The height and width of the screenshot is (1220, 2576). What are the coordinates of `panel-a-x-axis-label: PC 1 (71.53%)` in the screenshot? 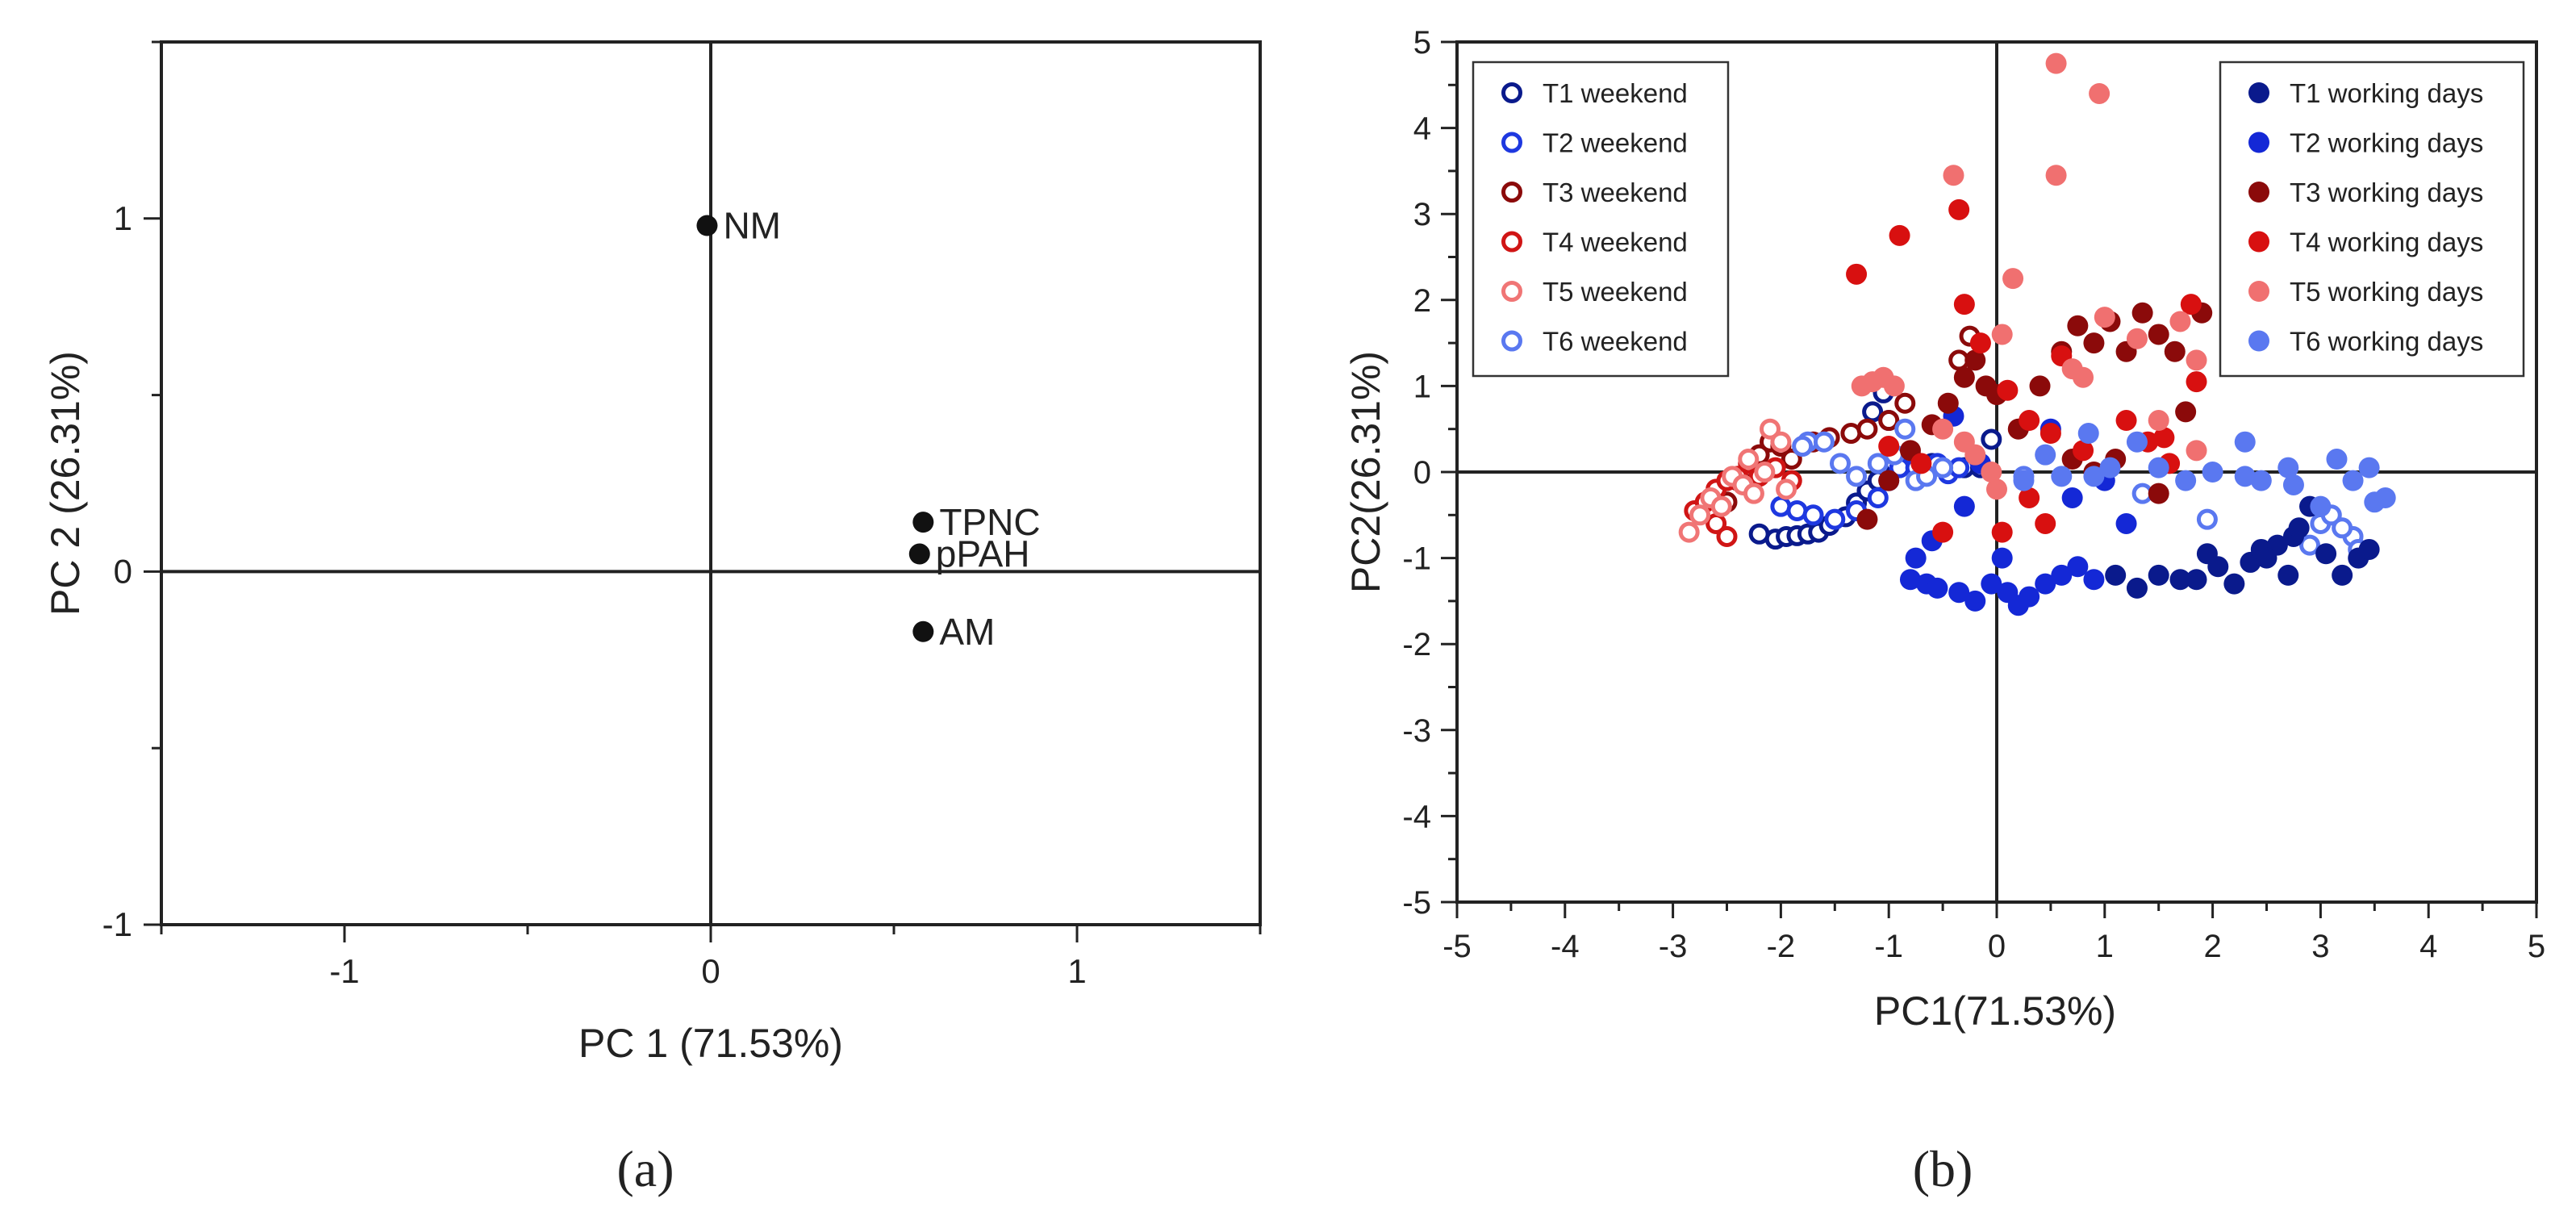 It's located at (711, 1043).